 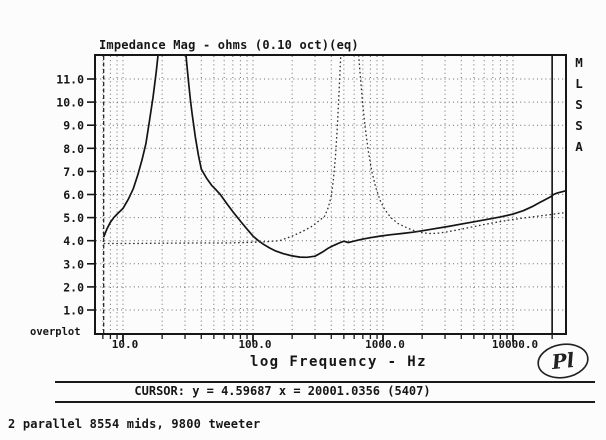 I want to click on logo-initials: Pl, so click(x=562, y=361).